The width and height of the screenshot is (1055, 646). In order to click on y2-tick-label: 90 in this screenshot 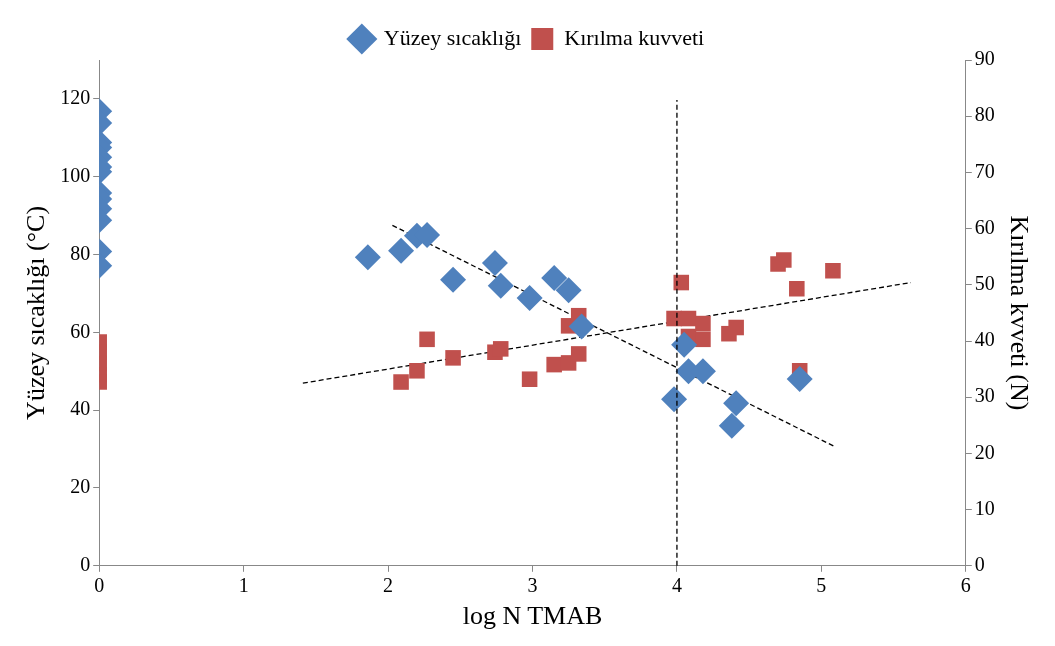, I will do `click(984, 58)`.